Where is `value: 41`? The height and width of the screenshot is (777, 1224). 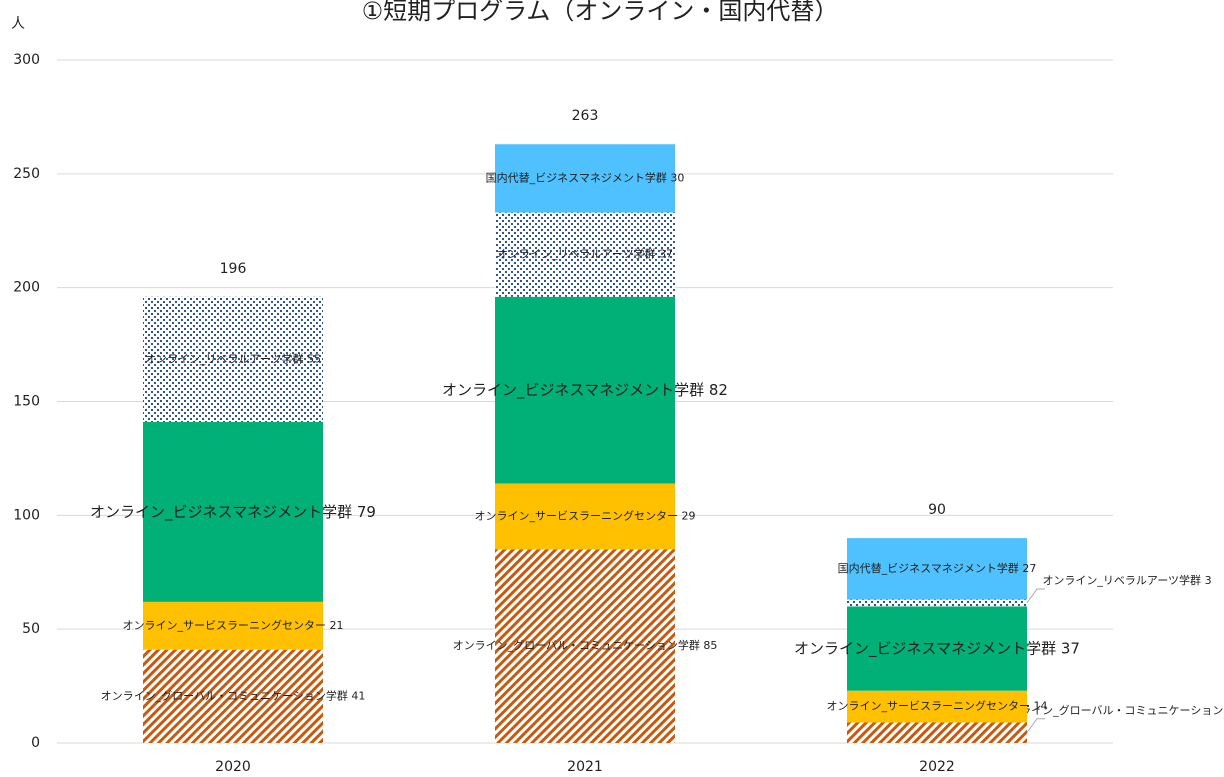 value: 41 is located at coordinates (358, 695).